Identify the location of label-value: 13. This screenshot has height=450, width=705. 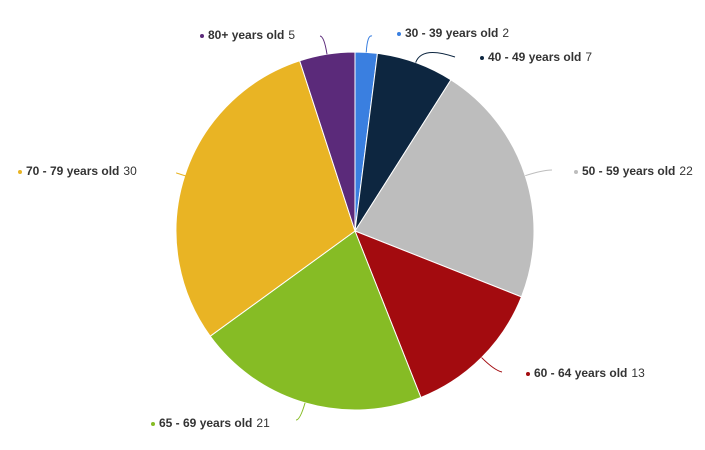
(638, 373).